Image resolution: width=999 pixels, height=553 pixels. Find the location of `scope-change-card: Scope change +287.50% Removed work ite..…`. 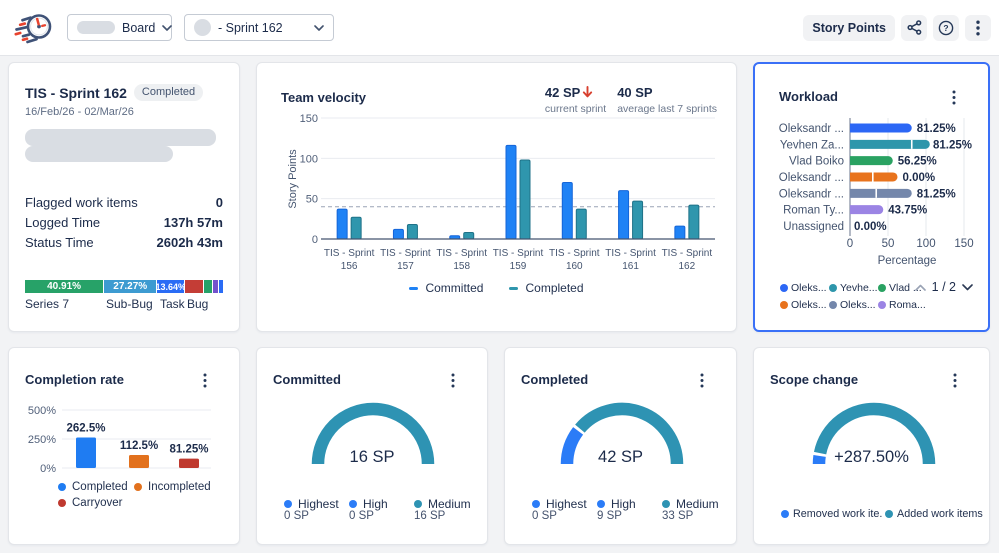

scope-change-card: Scope change +287.50% Removed work ite..… is located at coordinates (871, 446).